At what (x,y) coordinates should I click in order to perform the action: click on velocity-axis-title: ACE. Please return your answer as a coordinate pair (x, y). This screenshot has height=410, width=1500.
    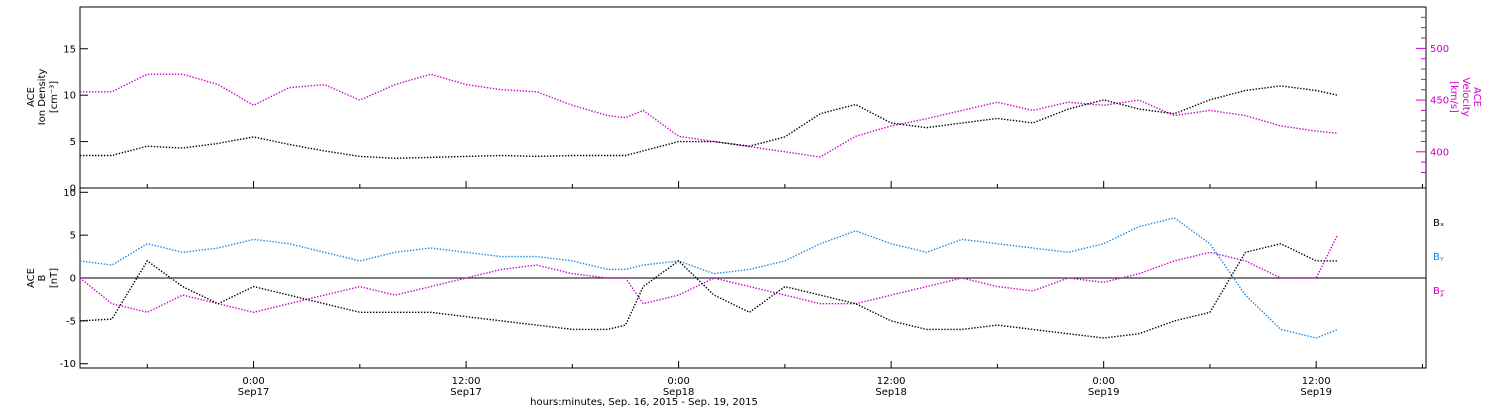
    Looking at the image, I should click on (1476, 97).